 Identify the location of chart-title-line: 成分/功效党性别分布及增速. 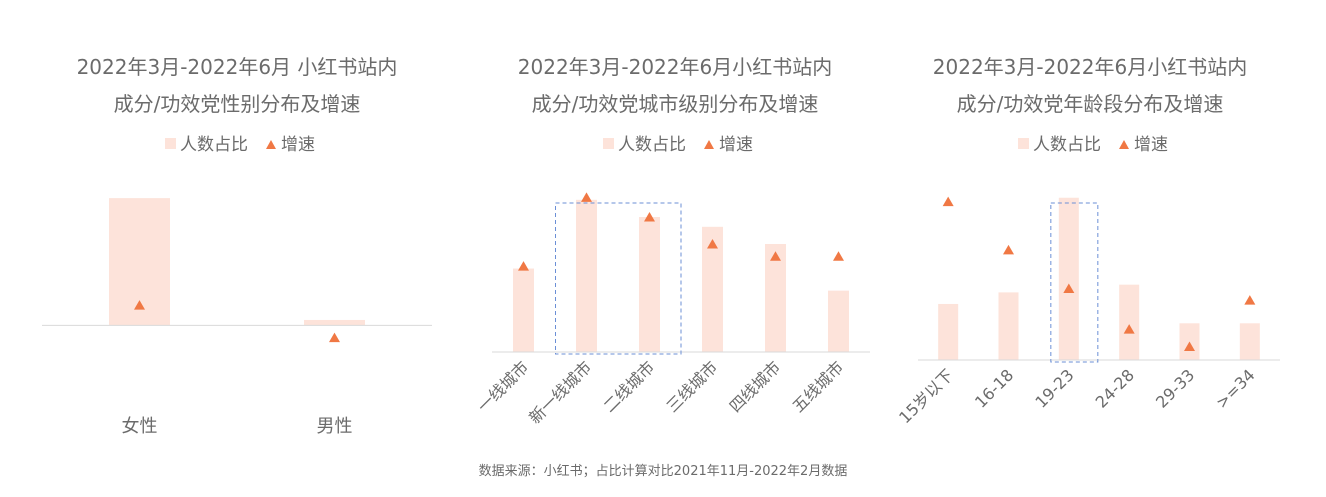
(237, 104).